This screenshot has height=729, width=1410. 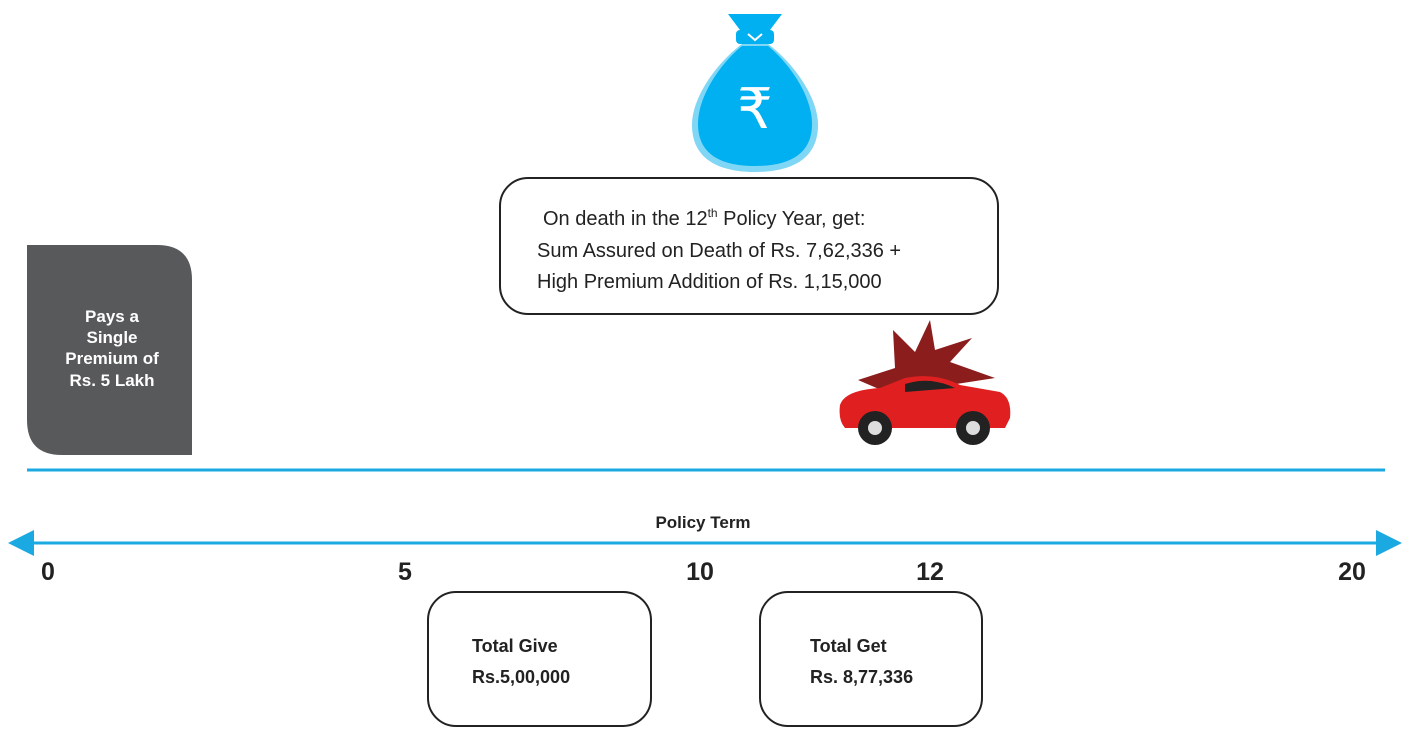 I want to click on get-box, so click(x=871, y=659).